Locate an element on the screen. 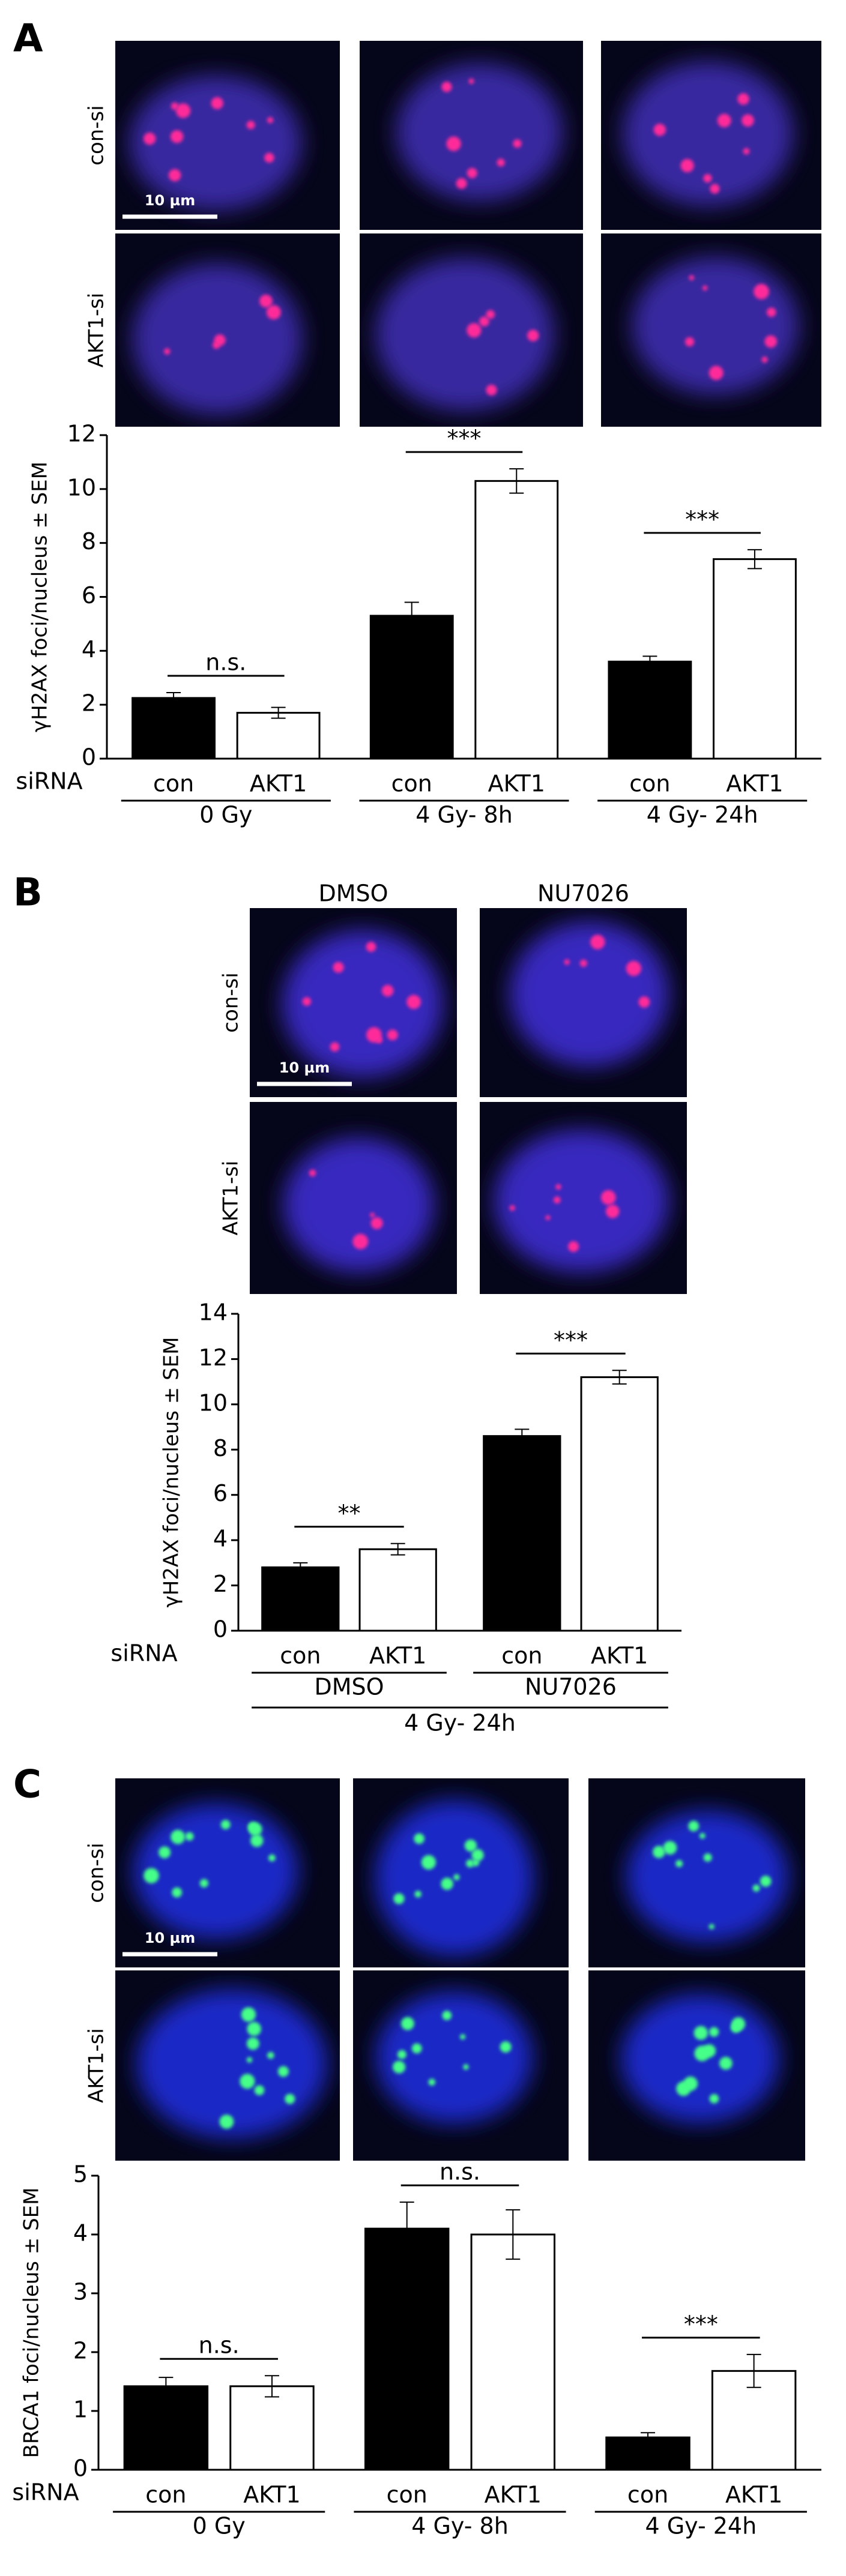 The image size is (846, 2576). significance-label: *** is located at coordinates (701, 2324).